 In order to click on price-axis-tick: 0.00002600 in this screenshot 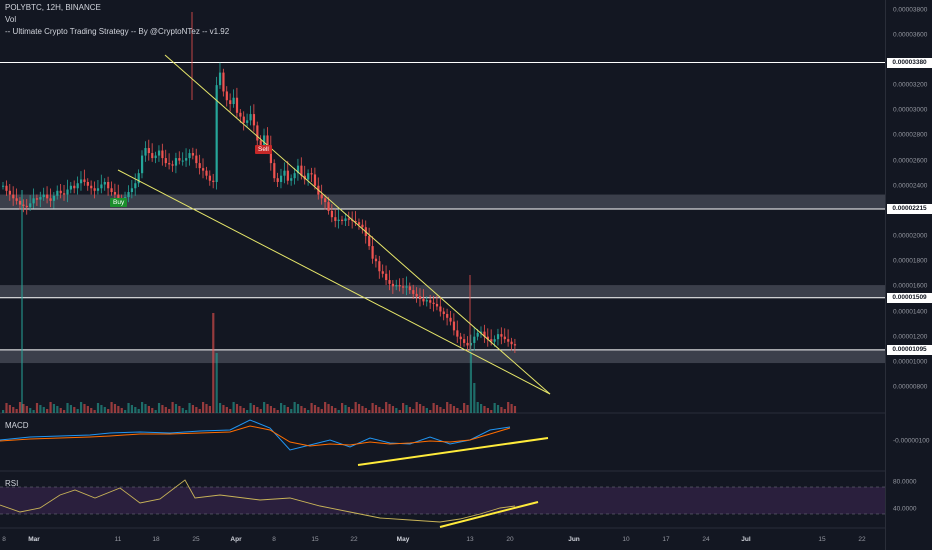, I will do `click(910, 161)`.